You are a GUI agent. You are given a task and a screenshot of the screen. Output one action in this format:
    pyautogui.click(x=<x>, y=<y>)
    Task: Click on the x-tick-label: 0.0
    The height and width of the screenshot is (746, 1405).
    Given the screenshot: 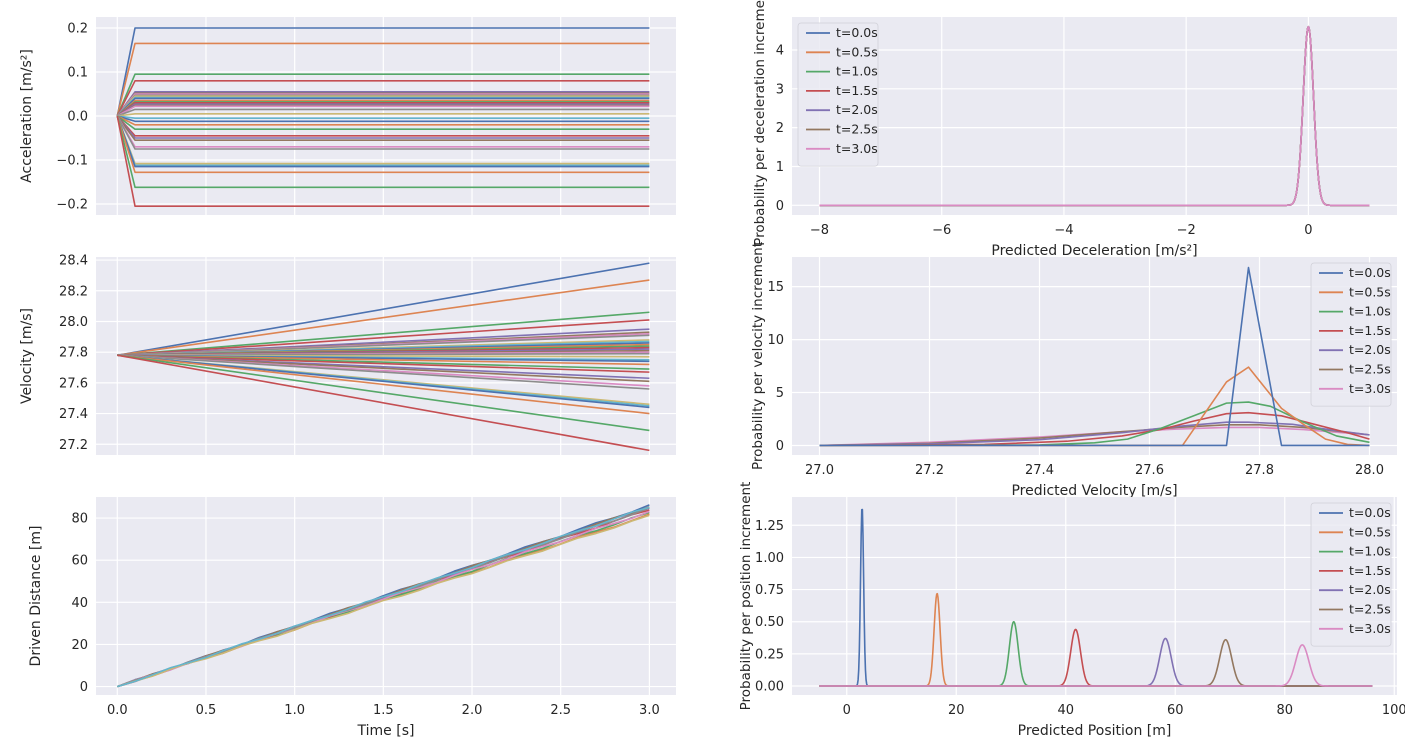 What is the action you would take?
    pyautogui.click(x=117, y=710)
    